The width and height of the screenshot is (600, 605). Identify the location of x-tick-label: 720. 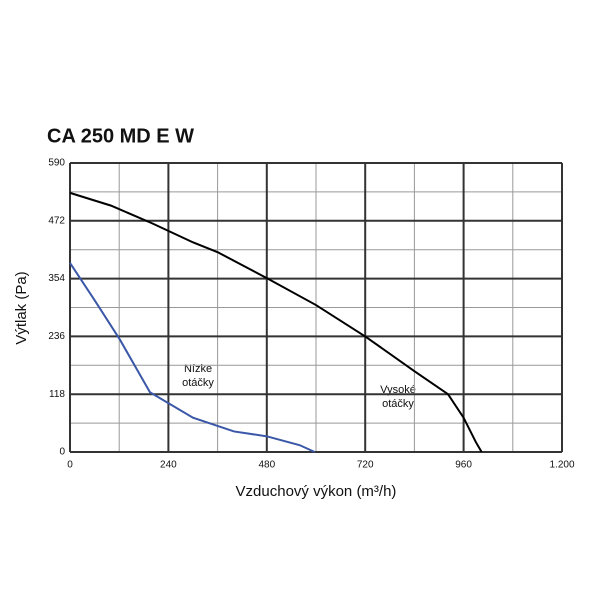
(365, 465).